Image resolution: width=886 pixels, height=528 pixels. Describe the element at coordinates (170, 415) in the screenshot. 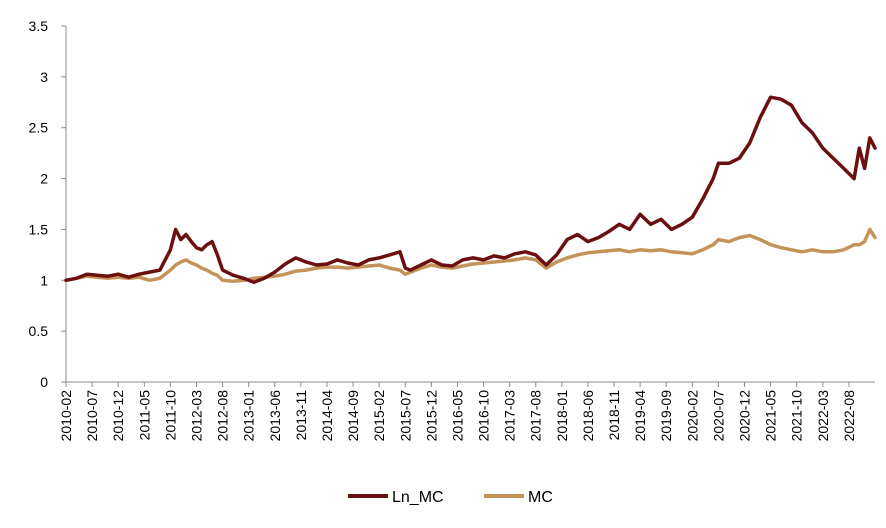

I see `x-tick-label: 2011-10` at that location.